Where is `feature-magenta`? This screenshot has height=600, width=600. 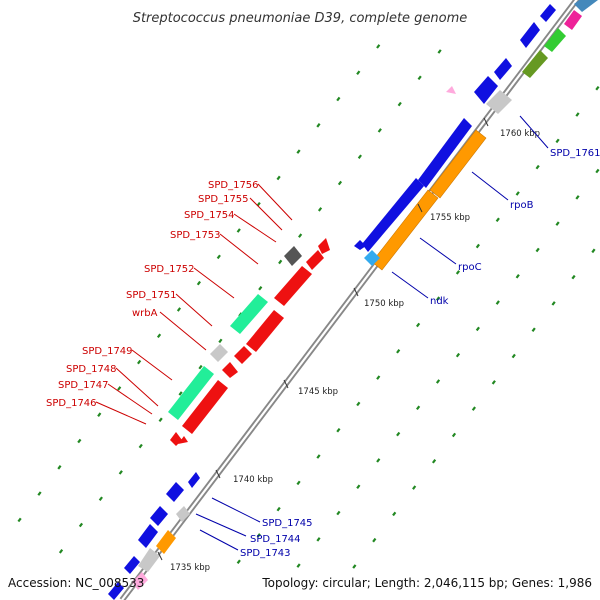 feature-magenta is located at coordinates (573, 20).